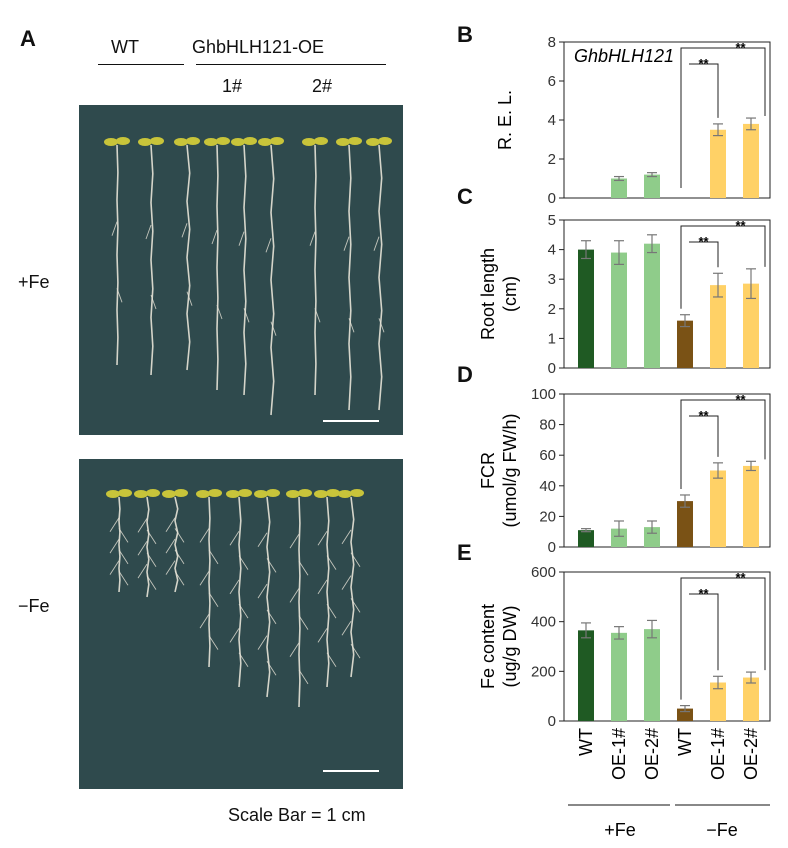  I want to click on chart-D: 0 20 40 60 80 100 FCR (umol/g FW/h) ** **, so click(624, 471).